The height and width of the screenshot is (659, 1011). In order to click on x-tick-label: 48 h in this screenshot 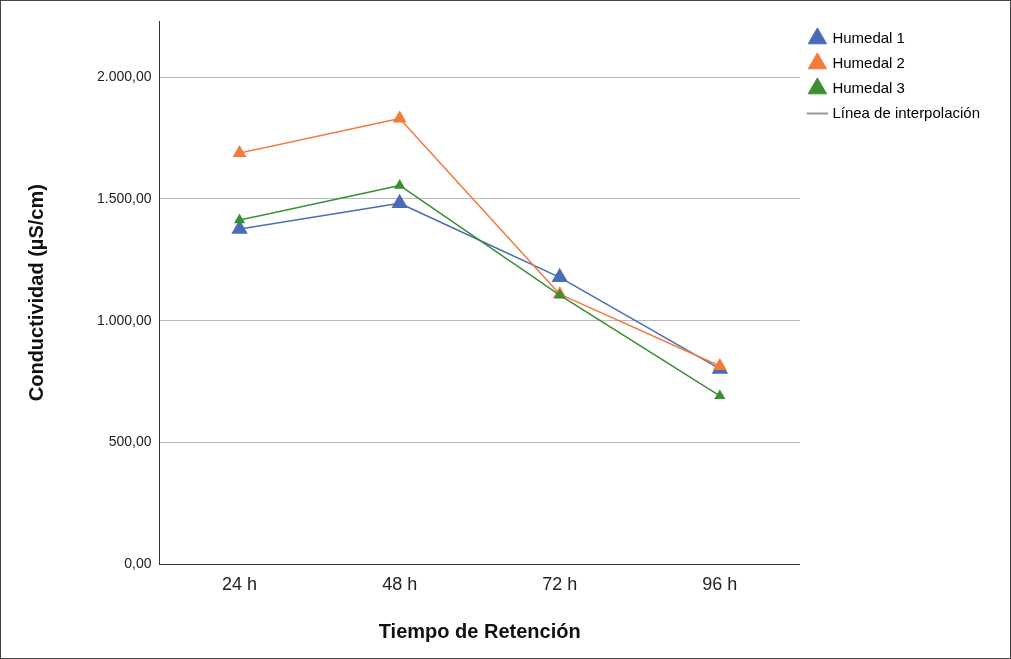, I will do `click(400, 584)`.